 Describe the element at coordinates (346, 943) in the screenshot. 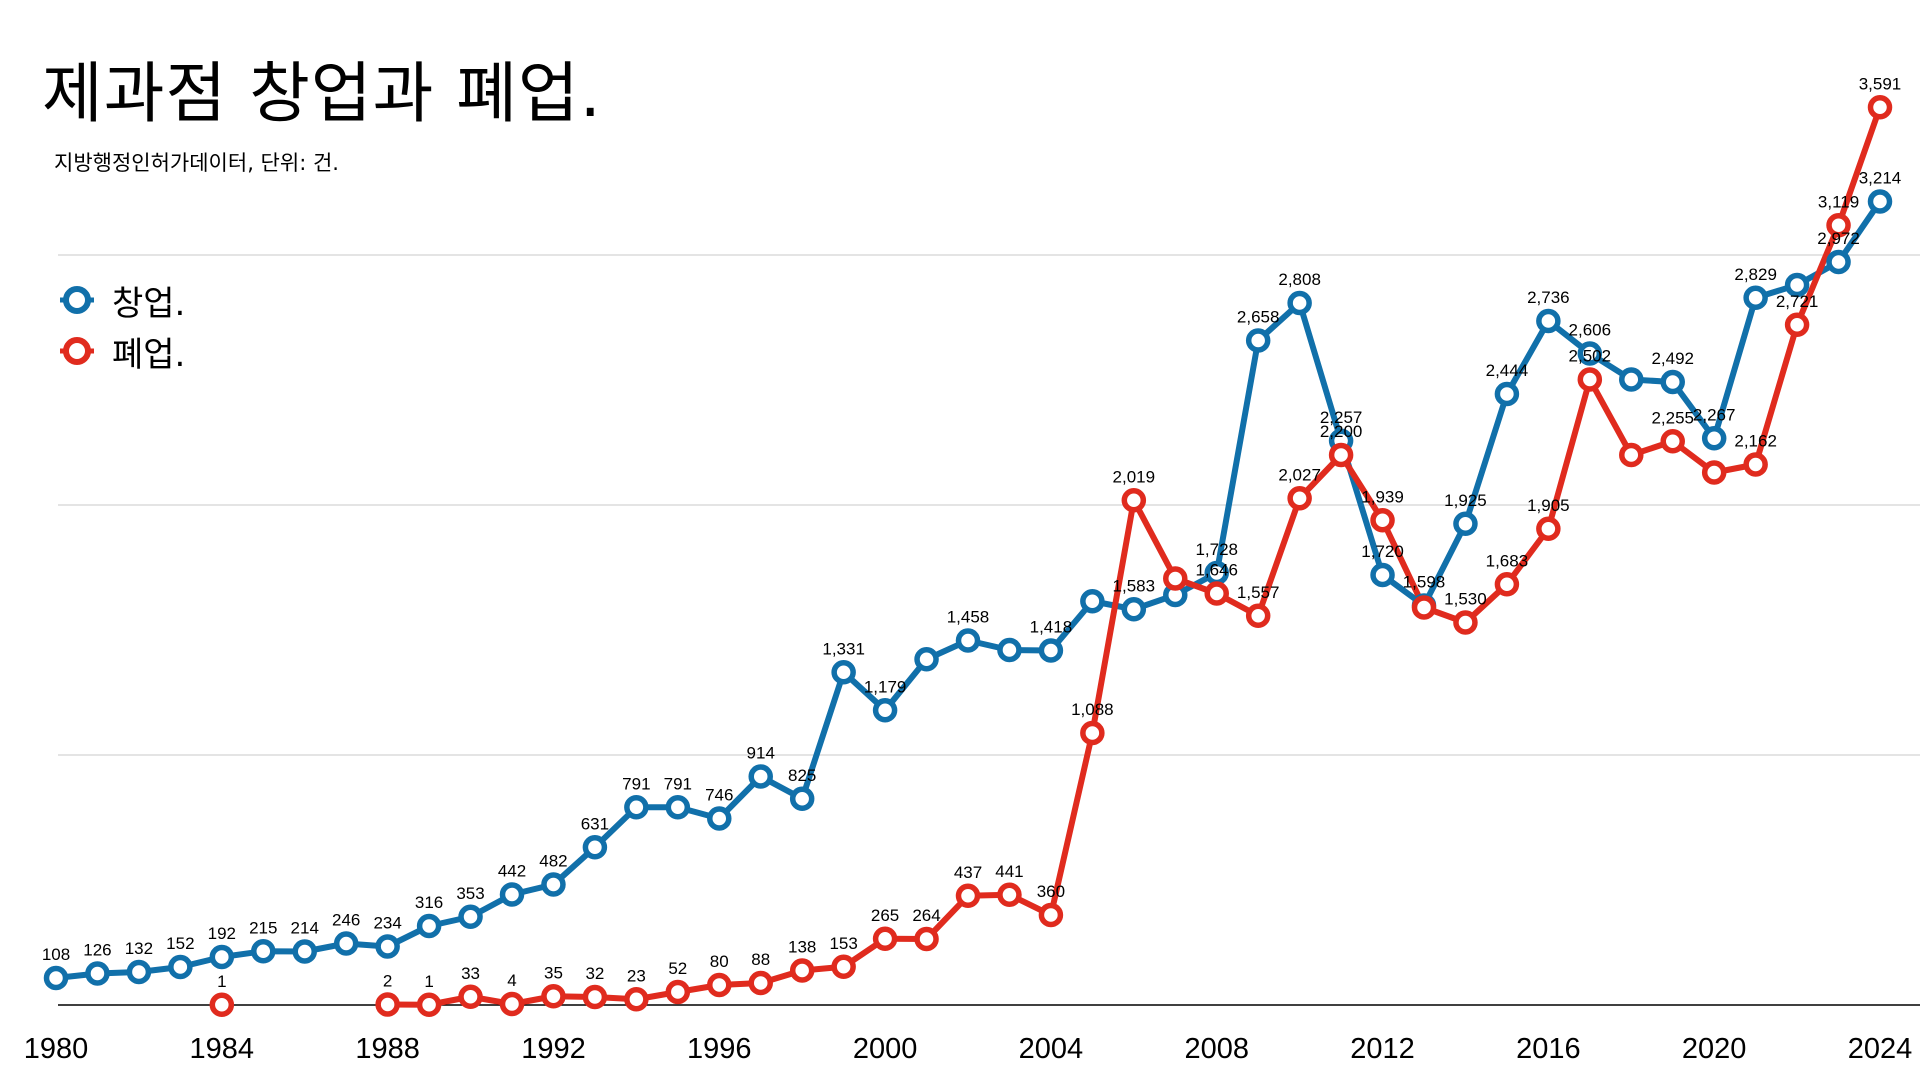

I see `series-0-point-1987` at that location.